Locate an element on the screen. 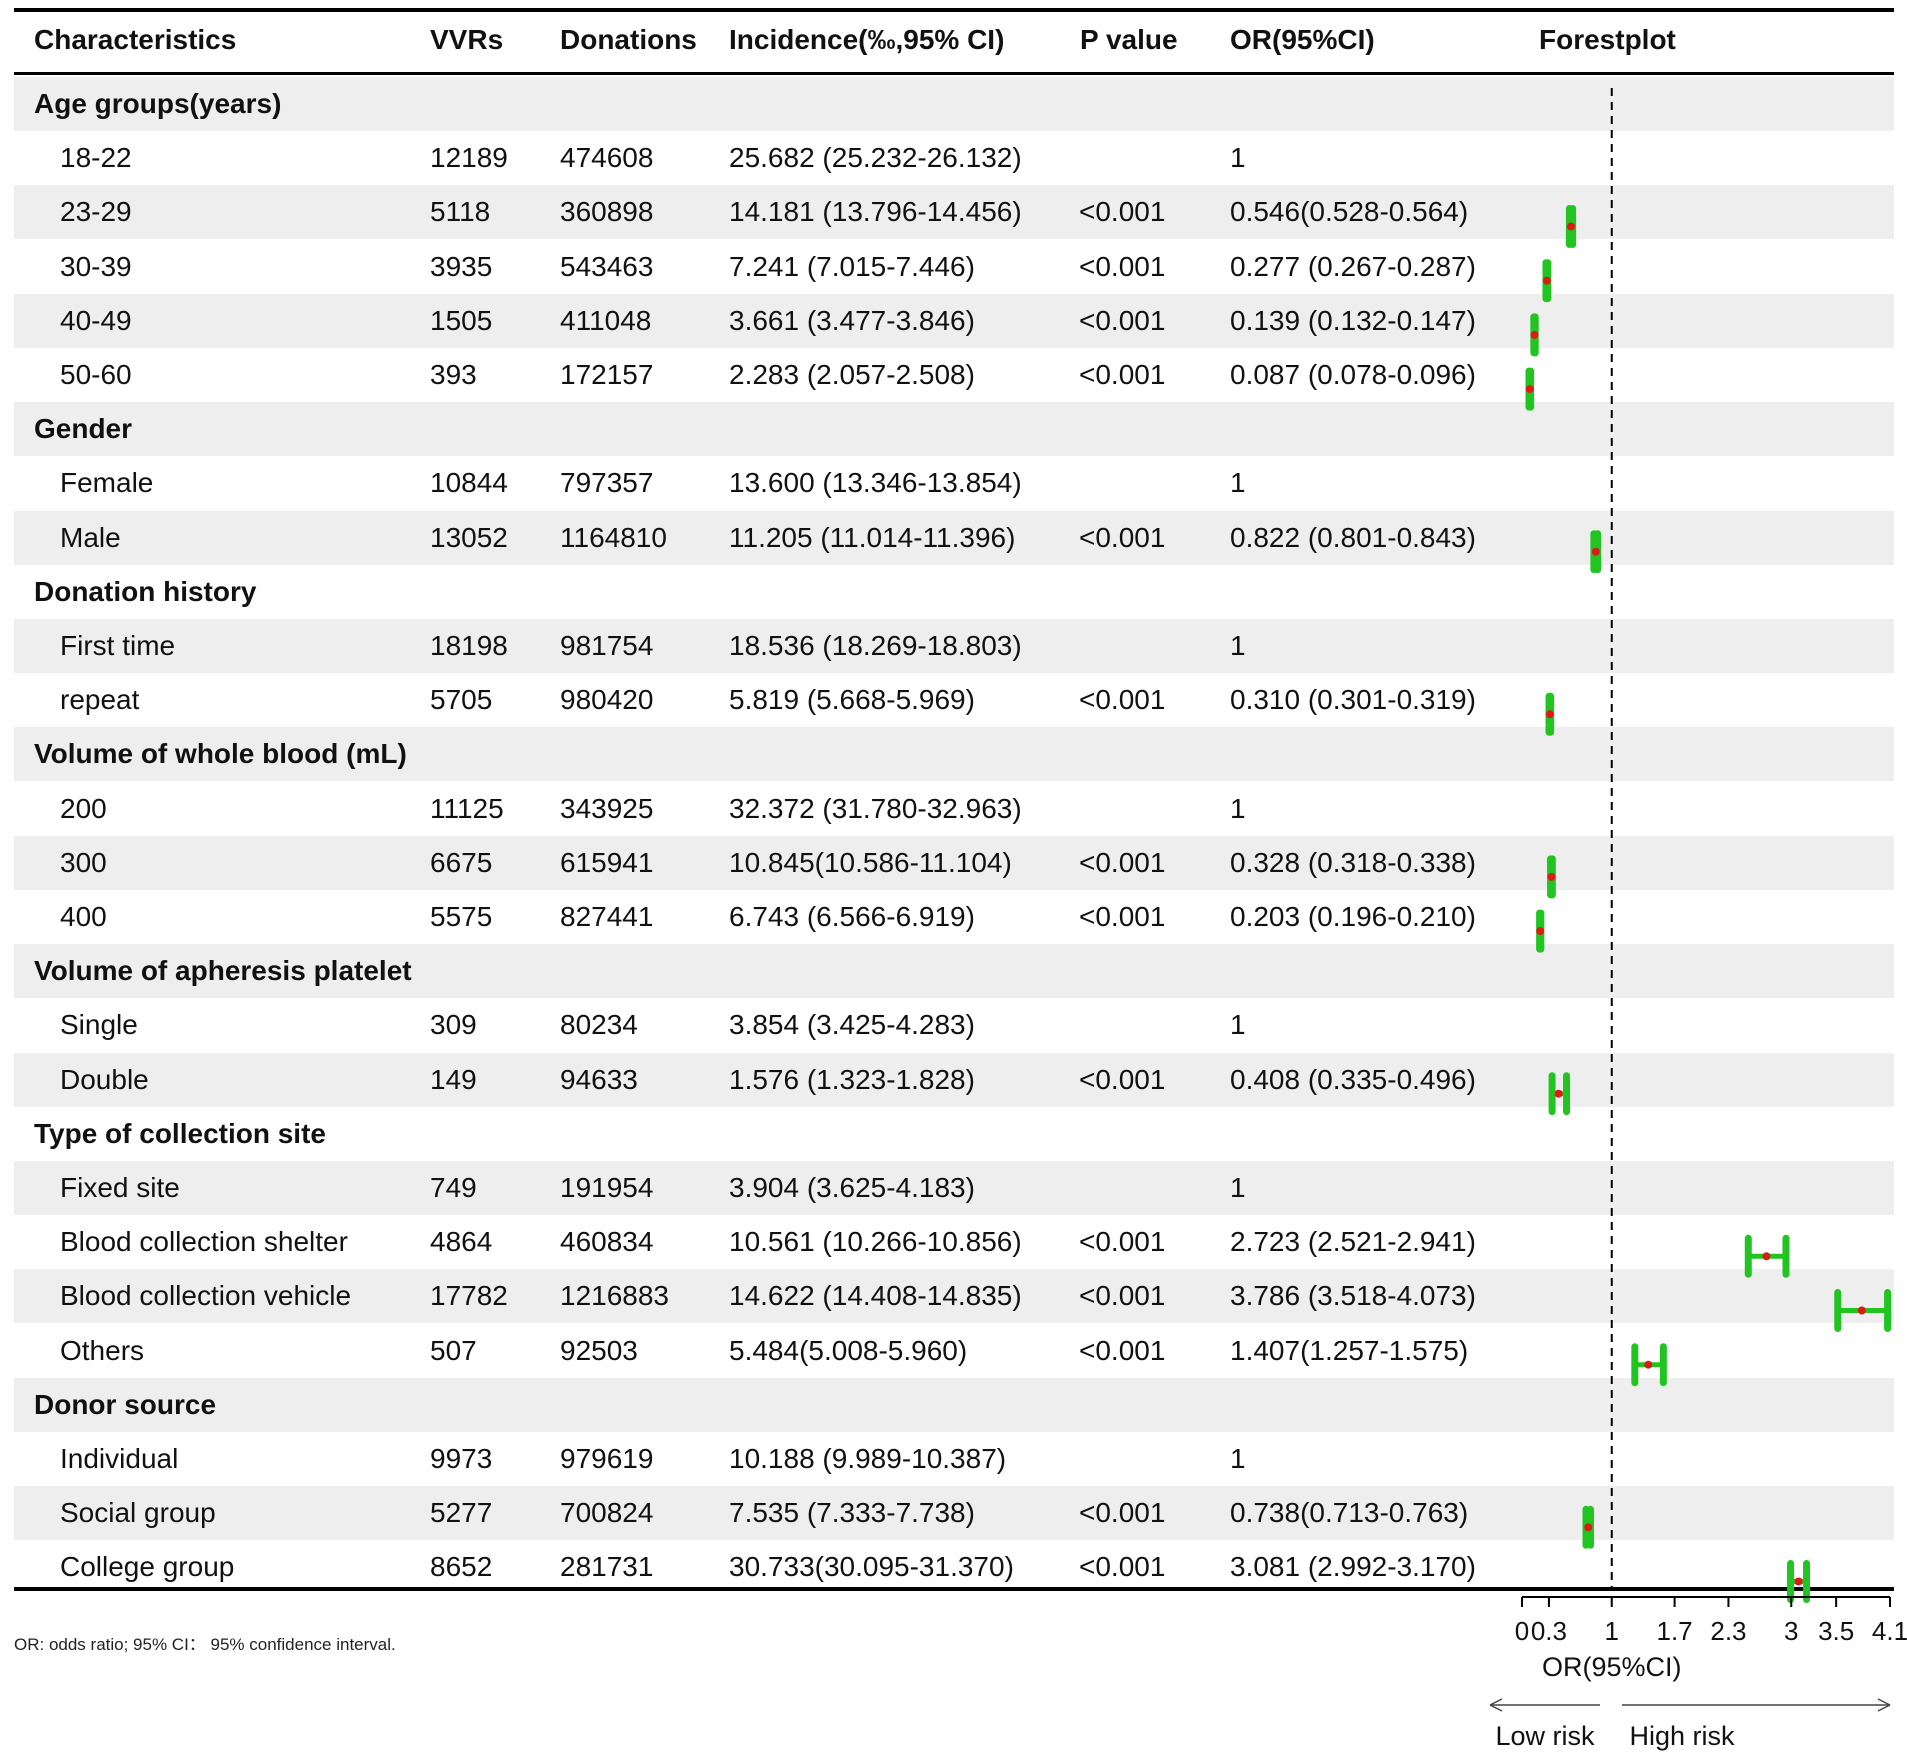  characteristic-label: 50-60 is located at coordinates (96, 374).